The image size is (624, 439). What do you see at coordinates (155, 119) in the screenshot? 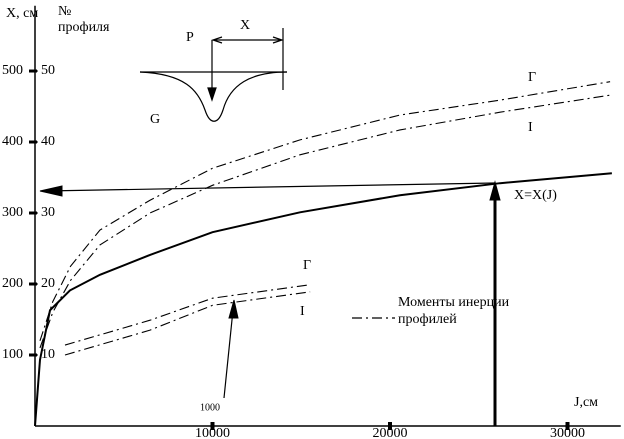
I see `inset-g: G` at bounding box center [155, 119].